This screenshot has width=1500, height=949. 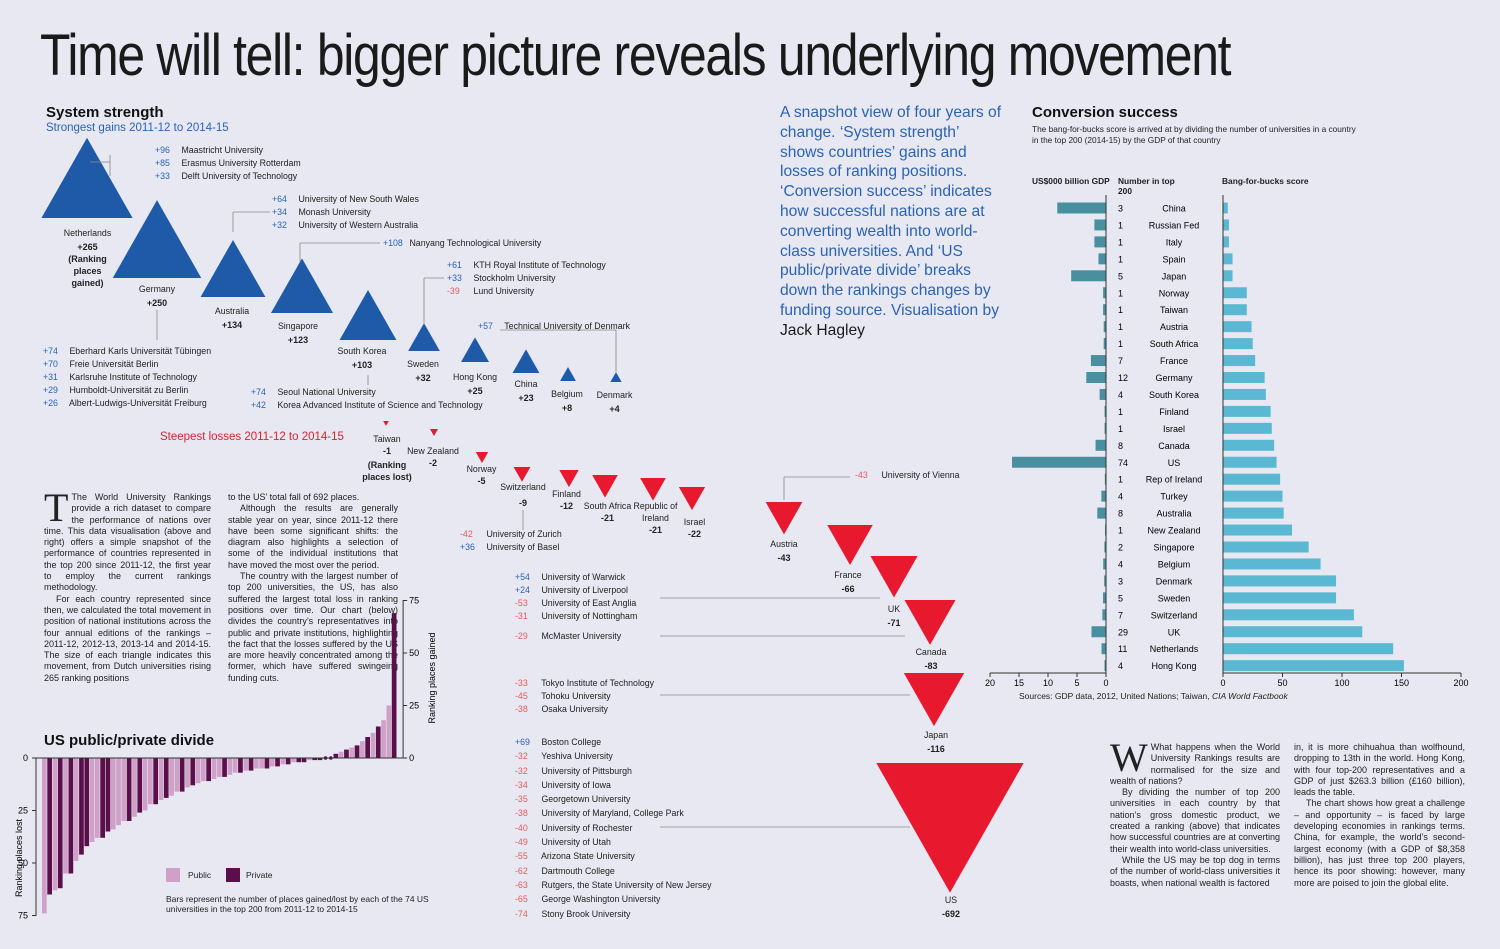 I want to click on country-label-france: France, so click(x=1174, y=361).